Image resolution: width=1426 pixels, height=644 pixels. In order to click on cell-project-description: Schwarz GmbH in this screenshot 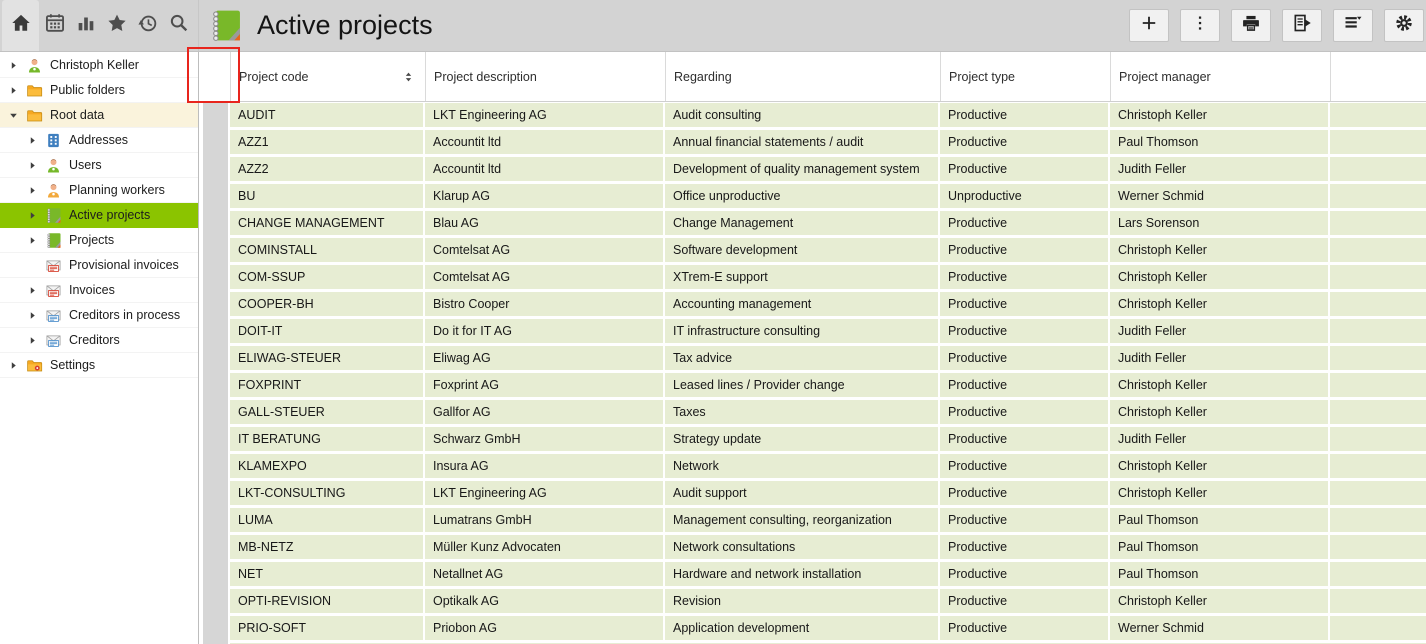, I will do `click(544, 439)`.